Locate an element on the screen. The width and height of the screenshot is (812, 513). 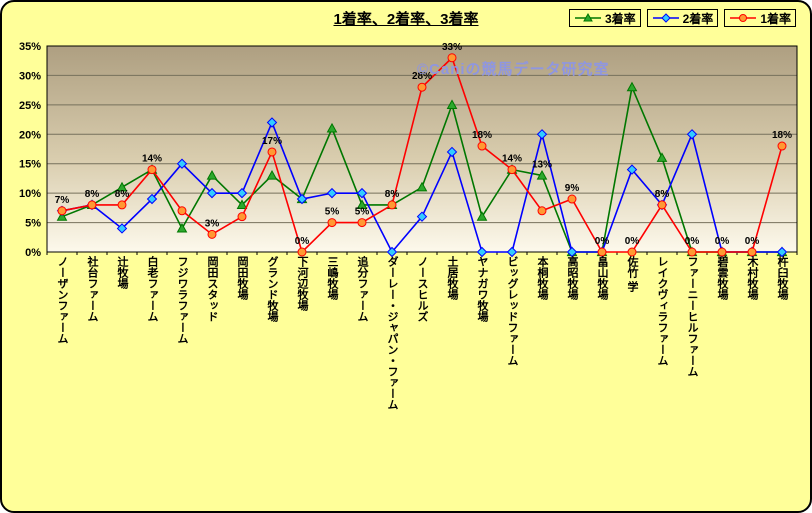
legend-item-rate3: 3着率 is located at coordinates (604, 18).